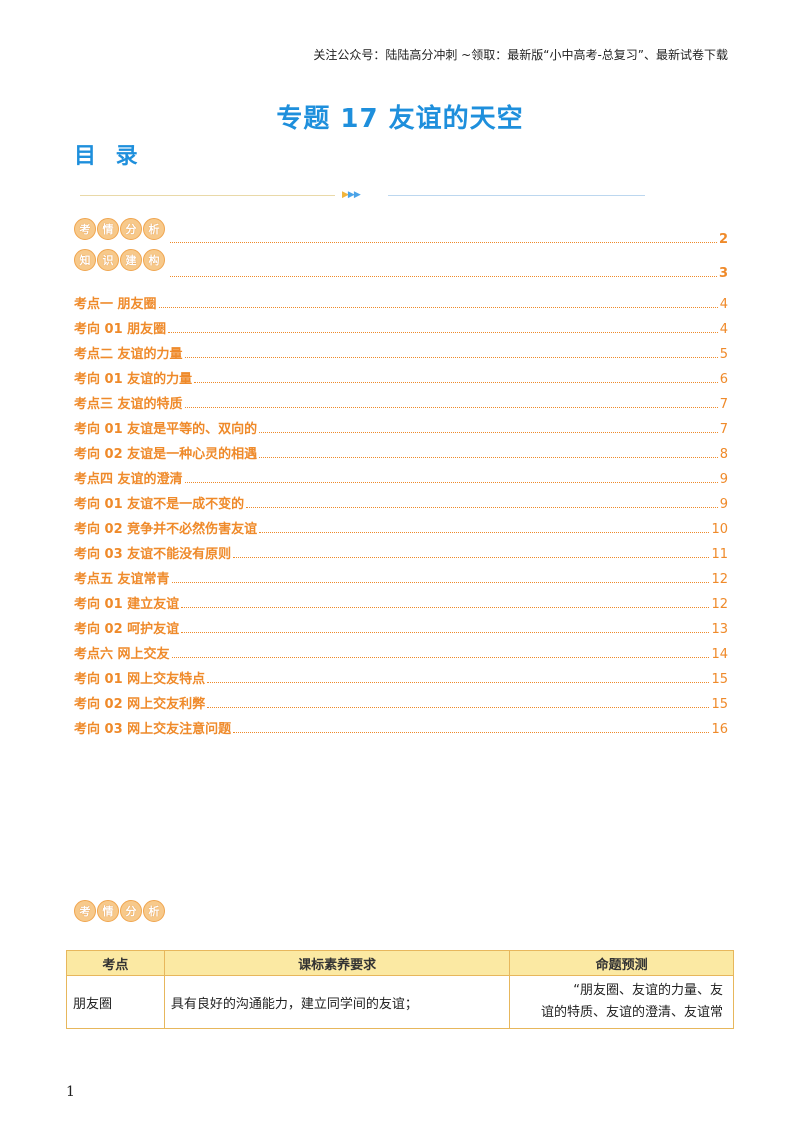 This screenshot has width=800, height=1132. I want to click on toc-page: 15, so click(719, 704).